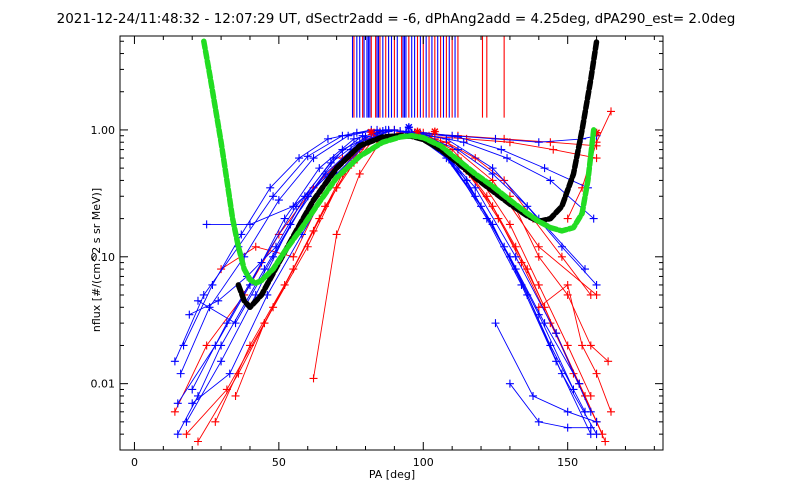 The image size is (800, 500). What do you see at coordinates (423, 462) in the screenshot?
I see `x-tick-label: 100` at bounding box center [423, 462].